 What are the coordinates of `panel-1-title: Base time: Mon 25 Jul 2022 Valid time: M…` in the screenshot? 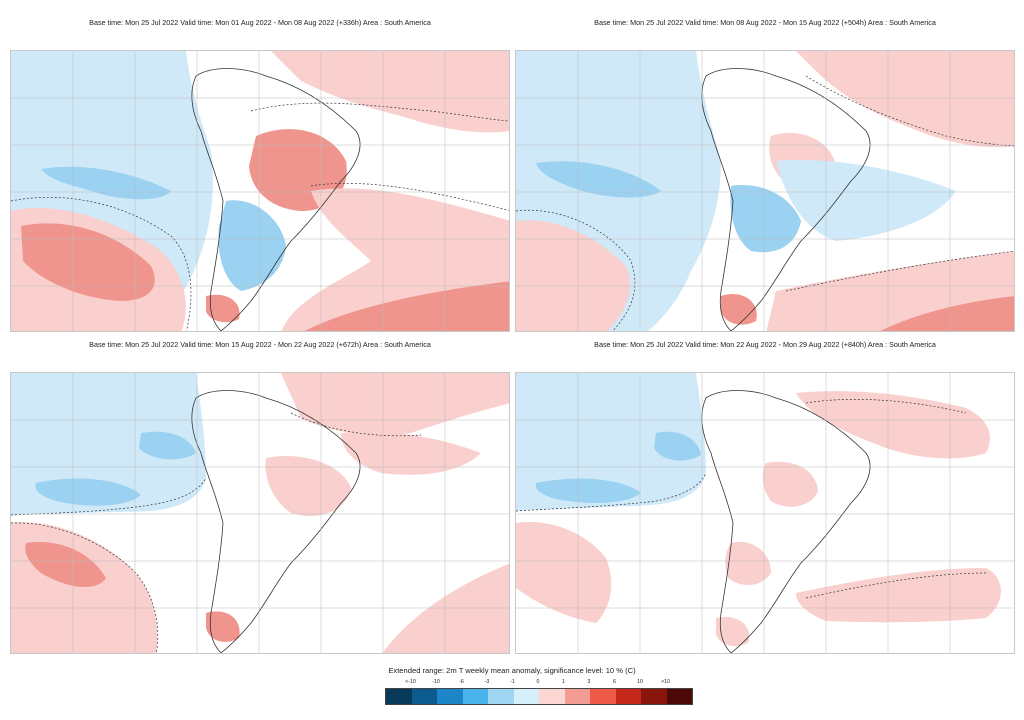 It's located at (260, 22).